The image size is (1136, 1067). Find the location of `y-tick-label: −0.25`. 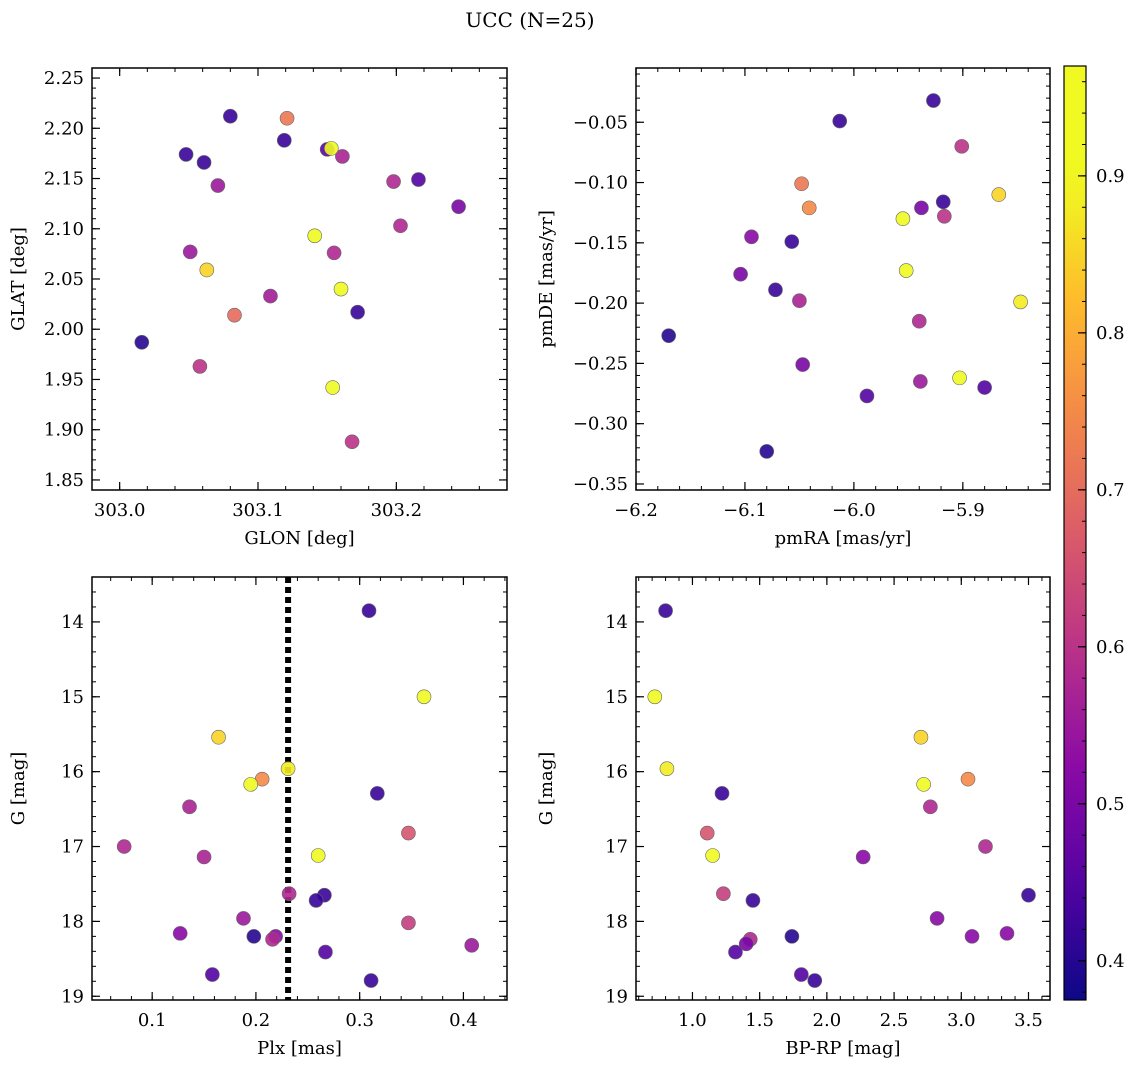

y-tick-label: −0.25 is located at coordinates (600, 363).